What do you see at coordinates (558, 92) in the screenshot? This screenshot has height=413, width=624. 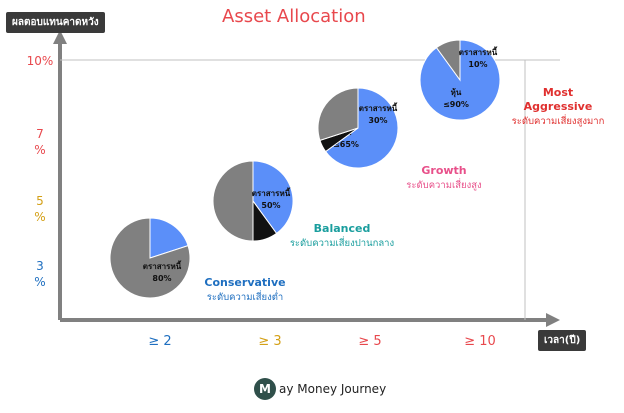 I see `portfolio-name: Most` at bounding box center [558, 92].